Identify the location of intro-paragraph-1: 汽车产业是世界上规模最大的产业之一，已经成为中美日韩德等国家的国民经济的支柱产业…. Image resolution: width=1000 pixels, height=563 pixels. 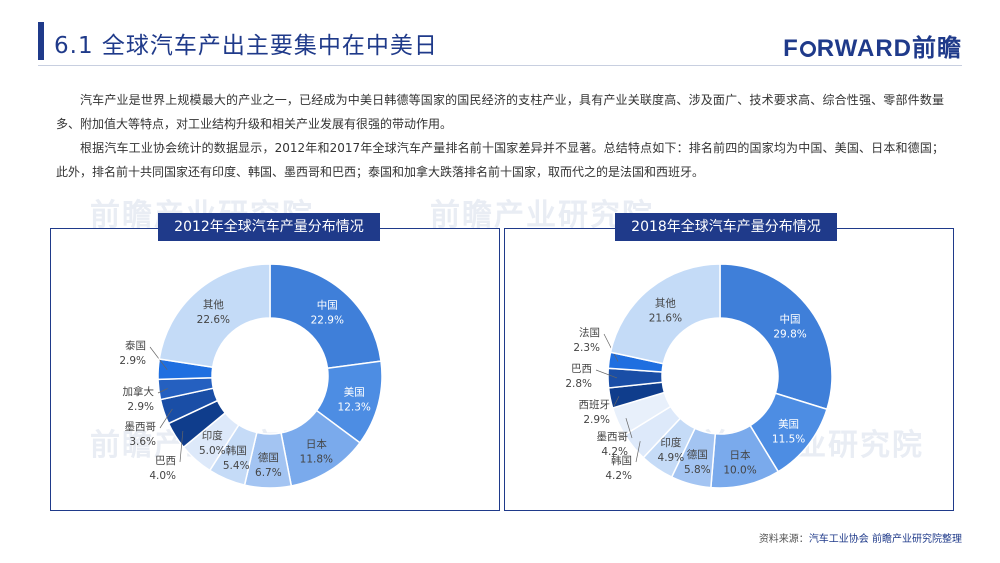
(500, 112).